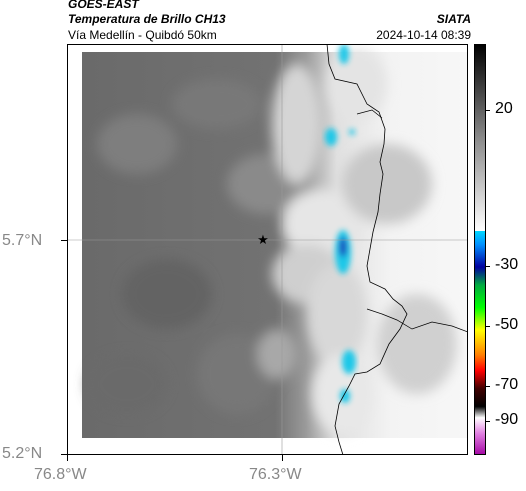  I want to click on lon-label-76-3: 76.3°W, so click(275, 474).